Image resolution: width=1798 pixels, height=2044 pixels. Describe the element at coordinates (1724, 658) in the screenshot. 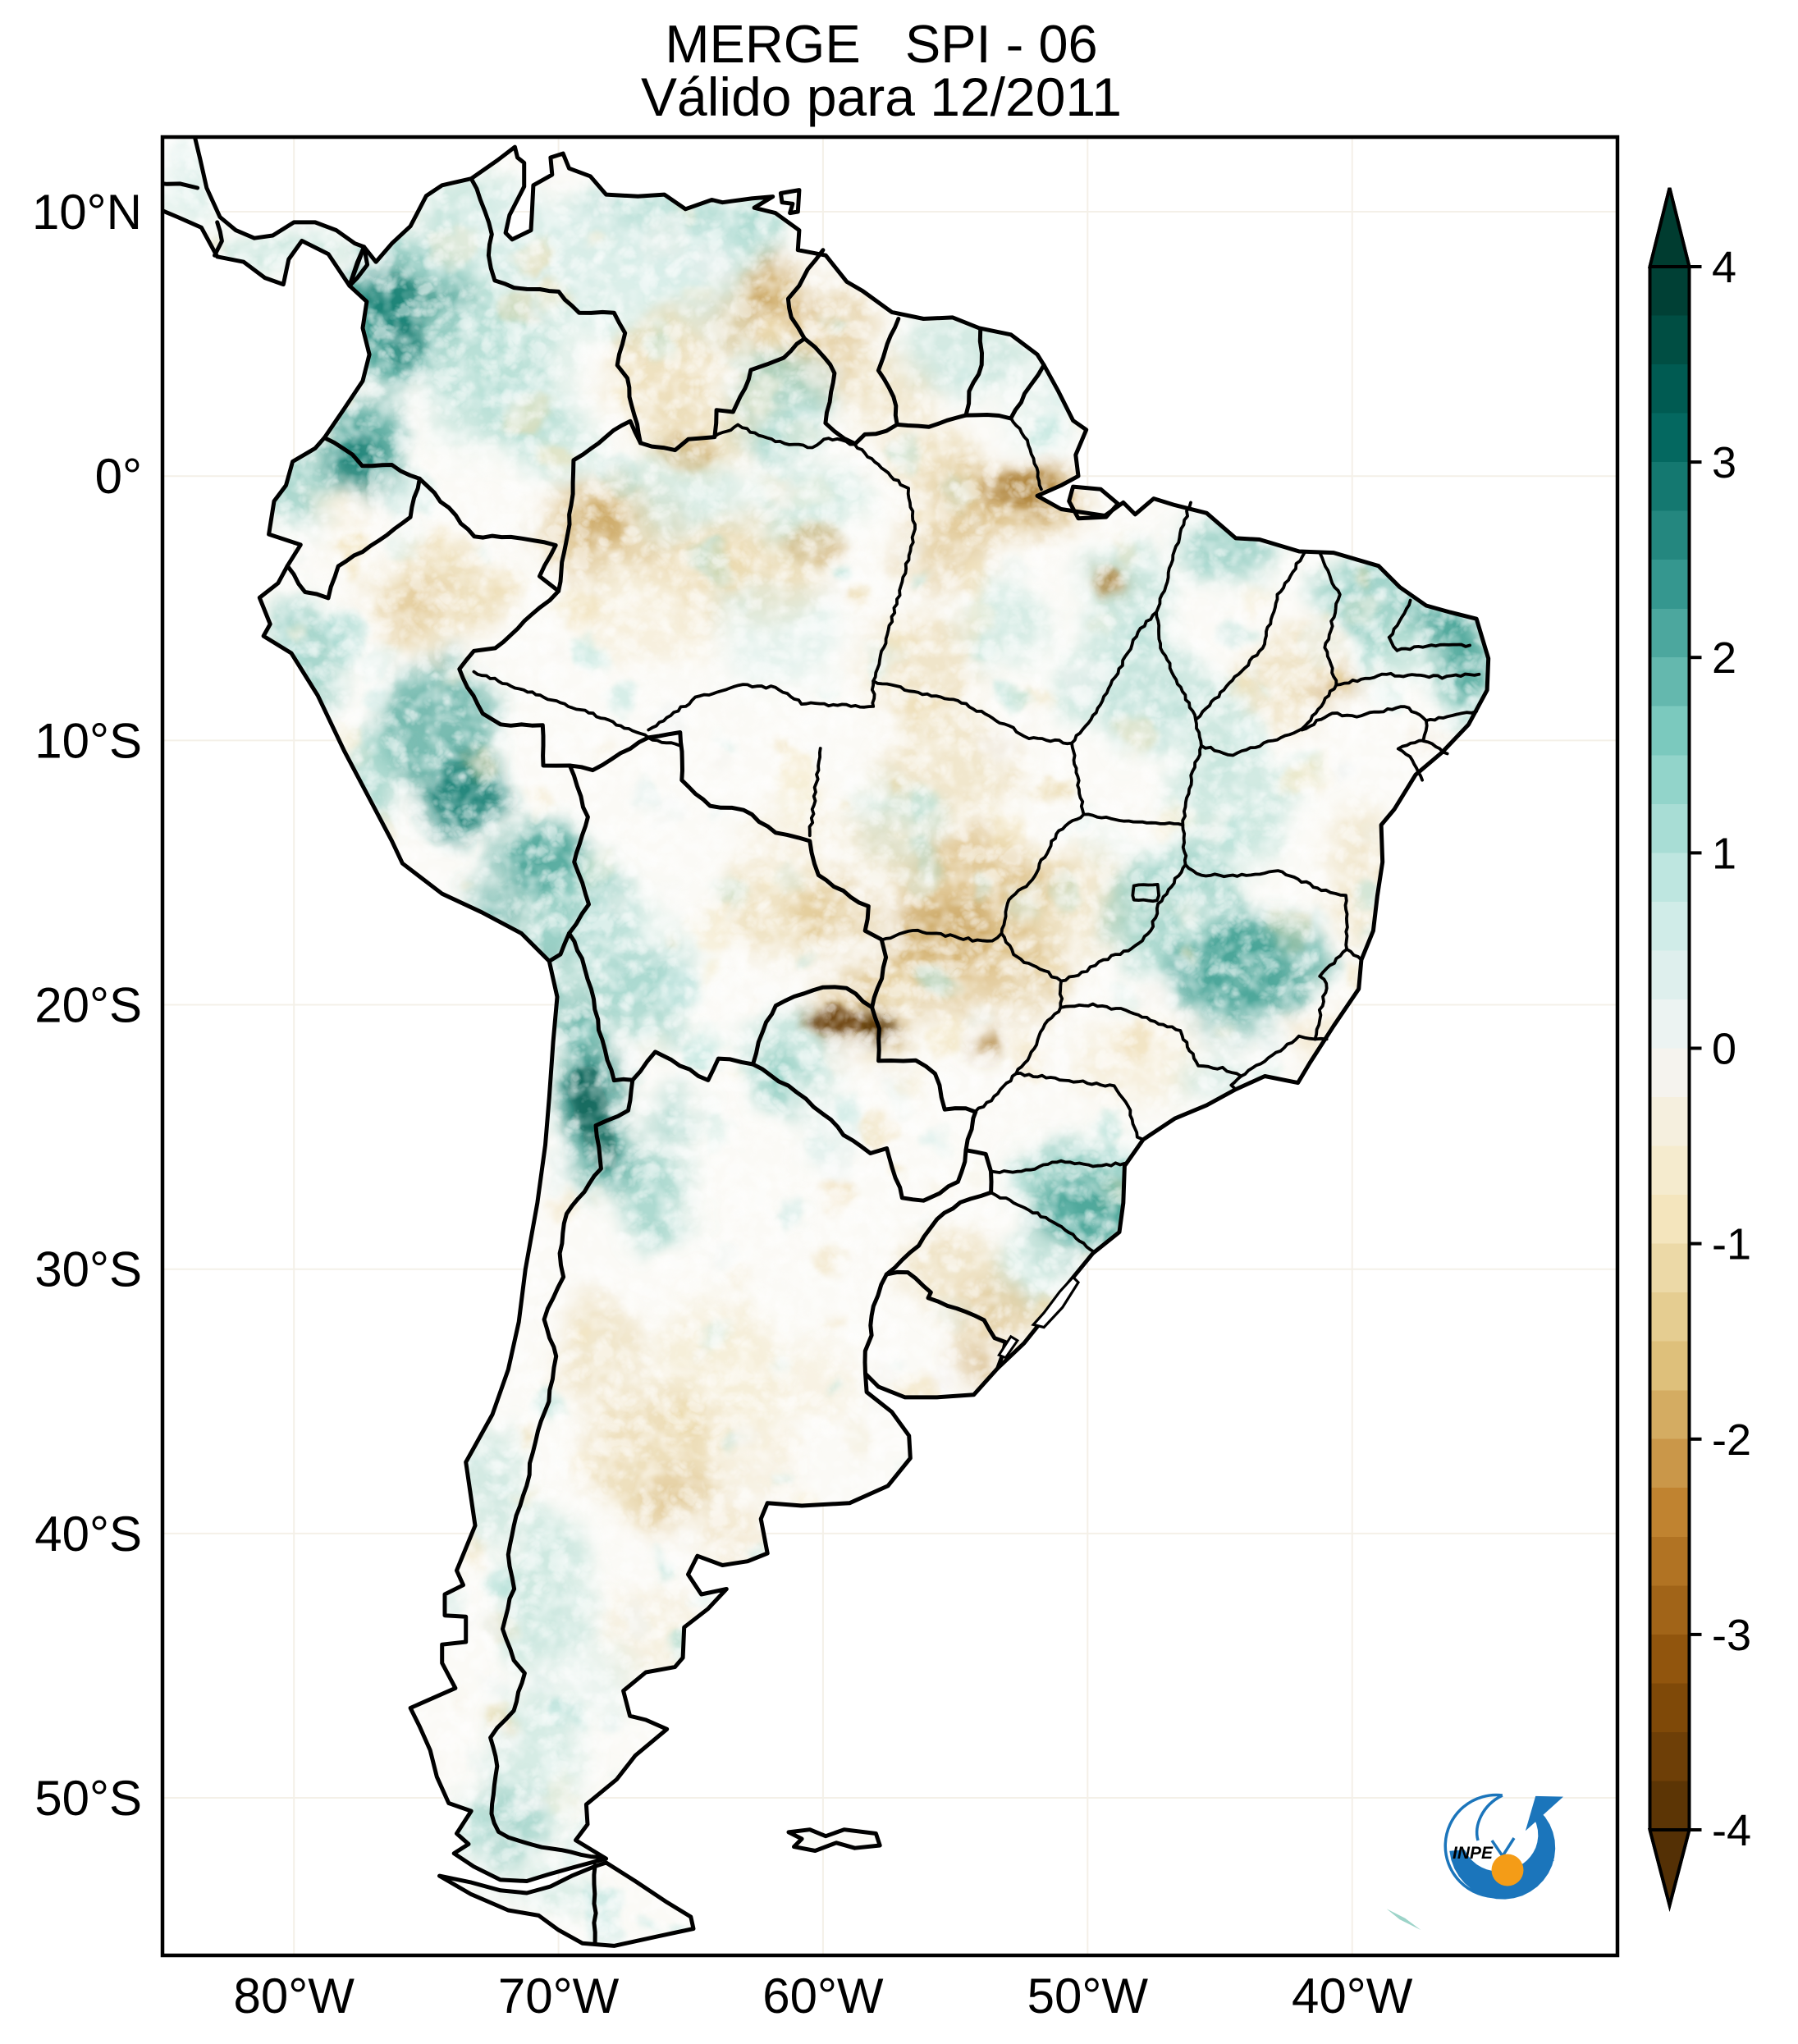

I see `svg-text: 2` at that location.